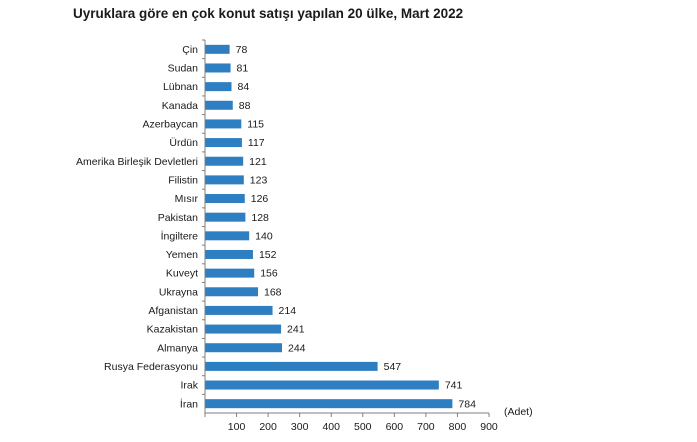 The height and width of the screenshot is (442, 697). I want to click on x-tick-label: 600, so click(395, 427).